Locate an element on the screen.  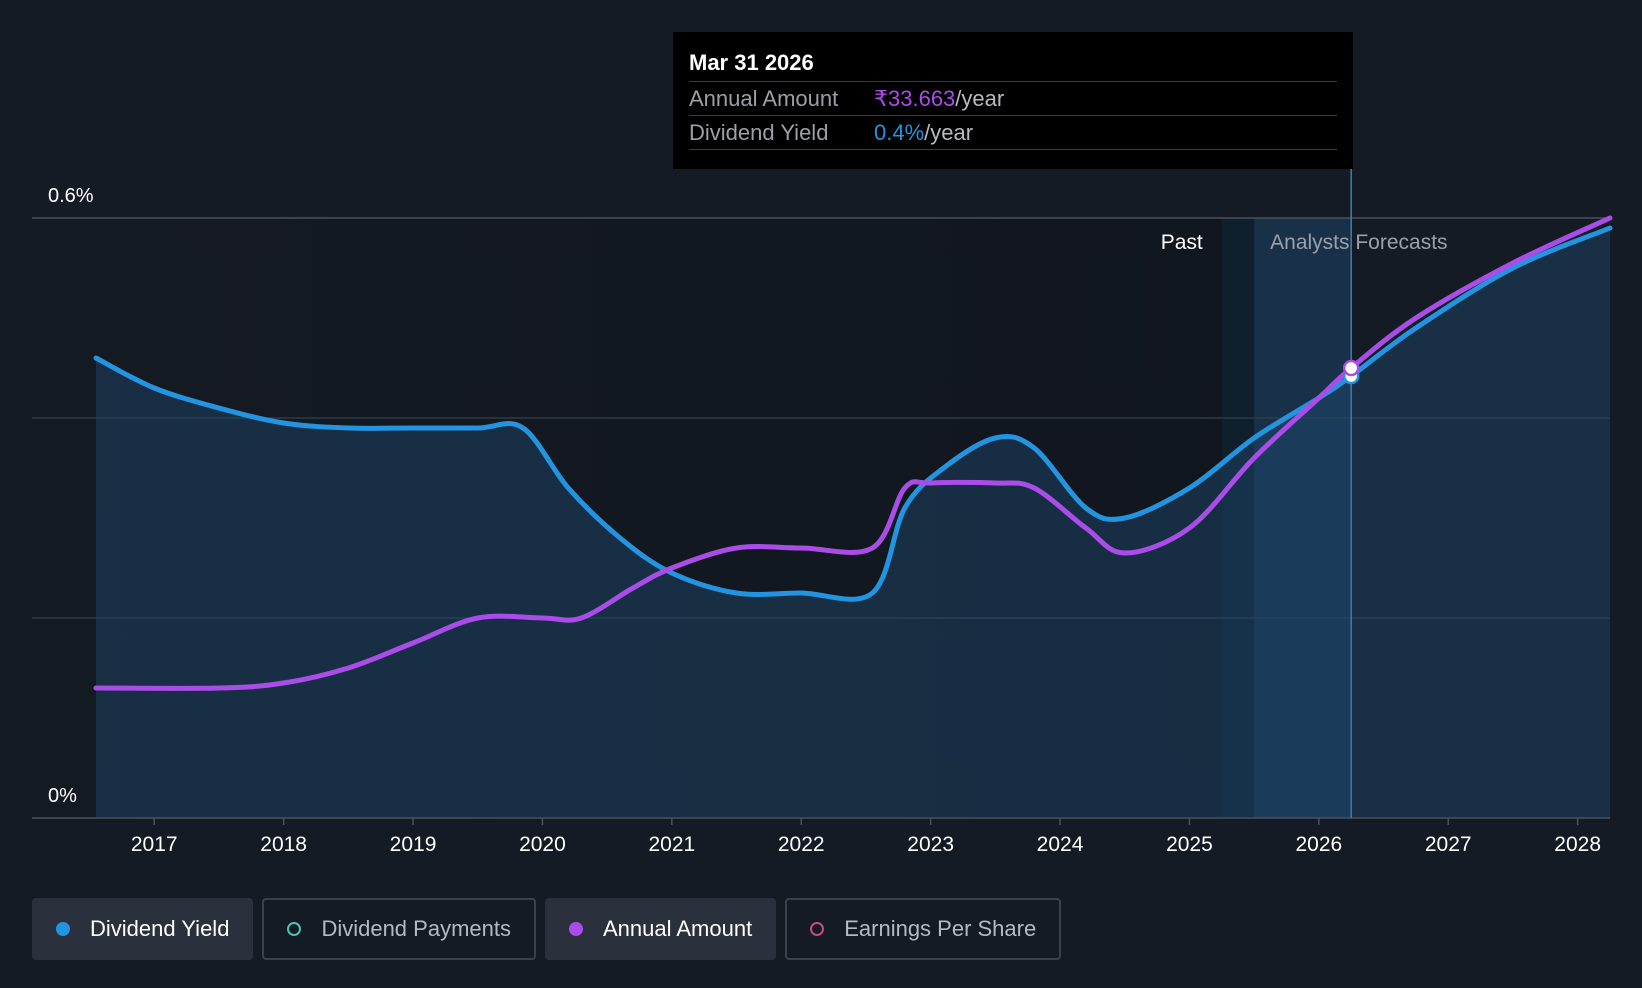
legend-dividend-payments-button: Dividend Payments is located at coordinates (399, 929).